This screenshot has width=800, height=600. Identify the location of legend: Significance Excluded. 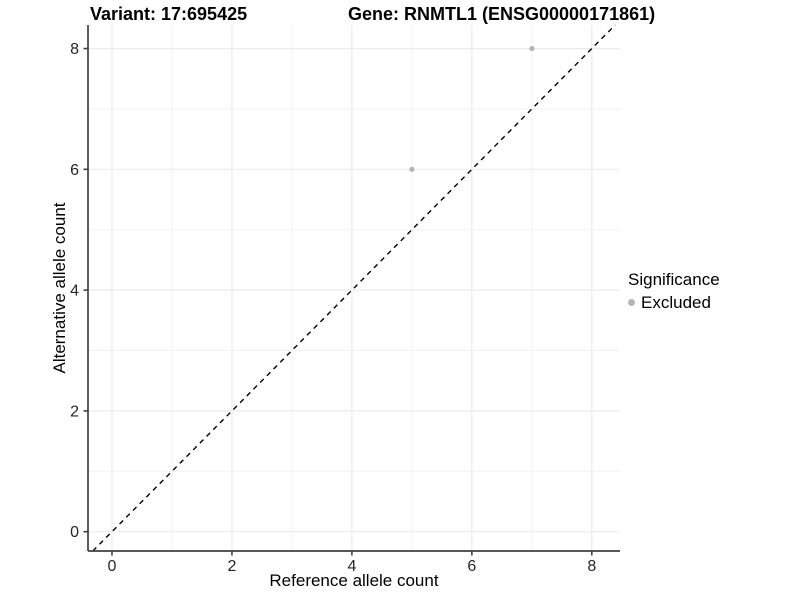
(674, 291).